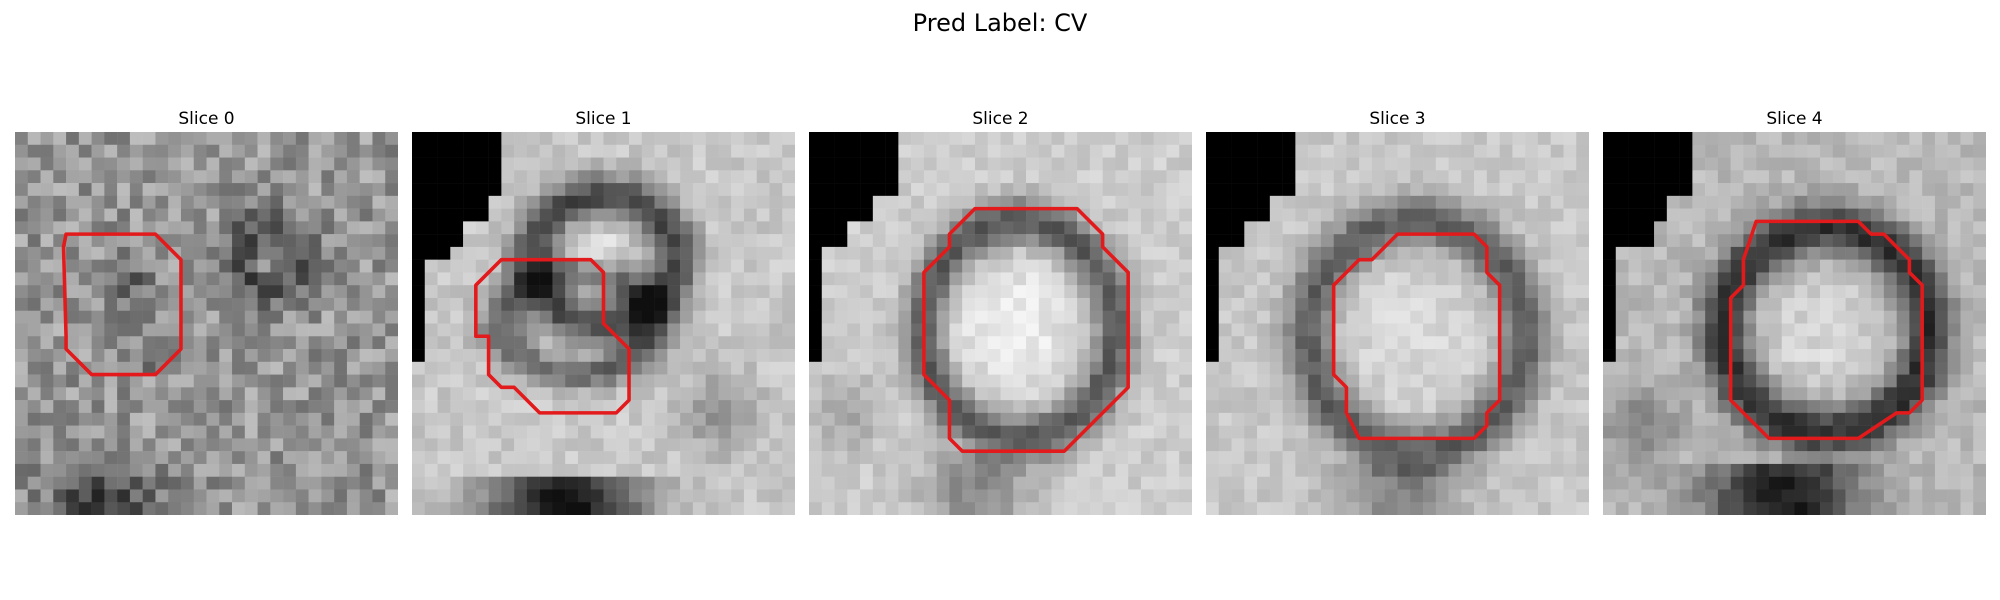  I want to click on slice-panel-3: Slice 3, so click(1397, 311).